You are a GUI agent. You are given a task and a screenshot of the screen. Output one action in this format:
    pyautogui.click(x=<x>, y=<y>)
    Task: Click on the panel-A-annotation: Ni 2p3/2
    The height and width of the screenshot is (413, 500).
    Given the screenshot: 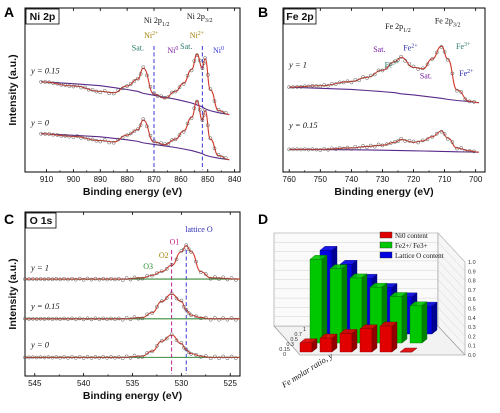 What is the action you would take?
    pyautogui.click(x=200, y=18)
    